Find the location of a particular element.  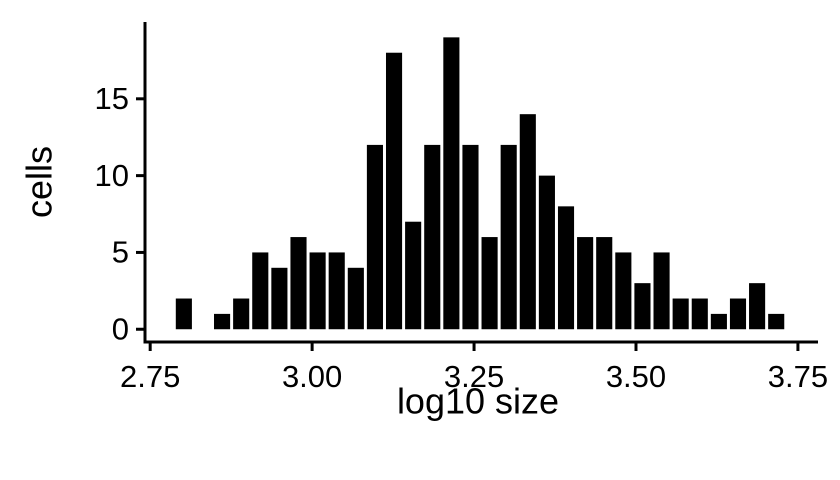

y-tick-label: 5 is located at coordinates (120, 252).